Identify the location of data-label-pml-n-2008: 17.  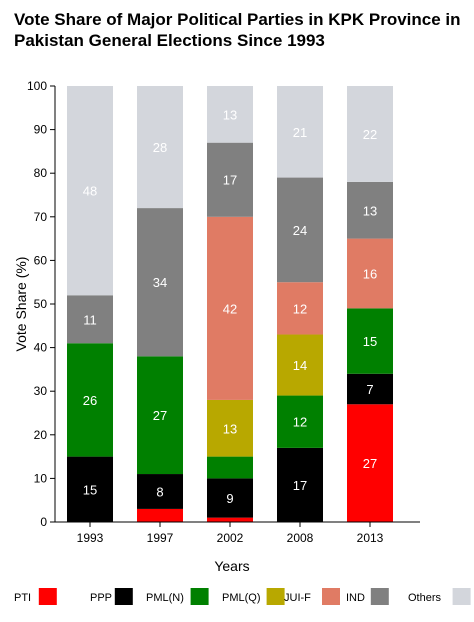
(300, 485).